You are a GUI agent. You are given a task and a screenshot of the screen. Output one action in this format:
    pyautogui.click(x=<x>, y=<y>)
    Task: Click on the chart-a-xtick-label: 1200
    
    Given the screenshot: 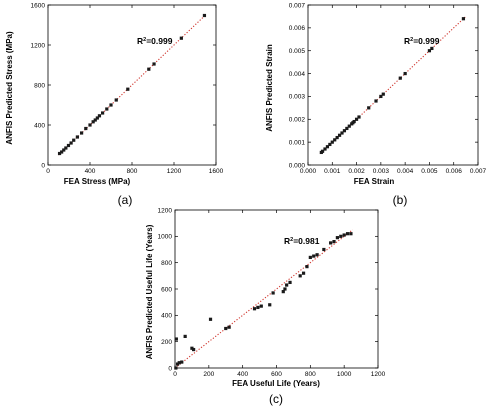 What is the action you would take?
    pyautogui.click(x=174, y=171)
    